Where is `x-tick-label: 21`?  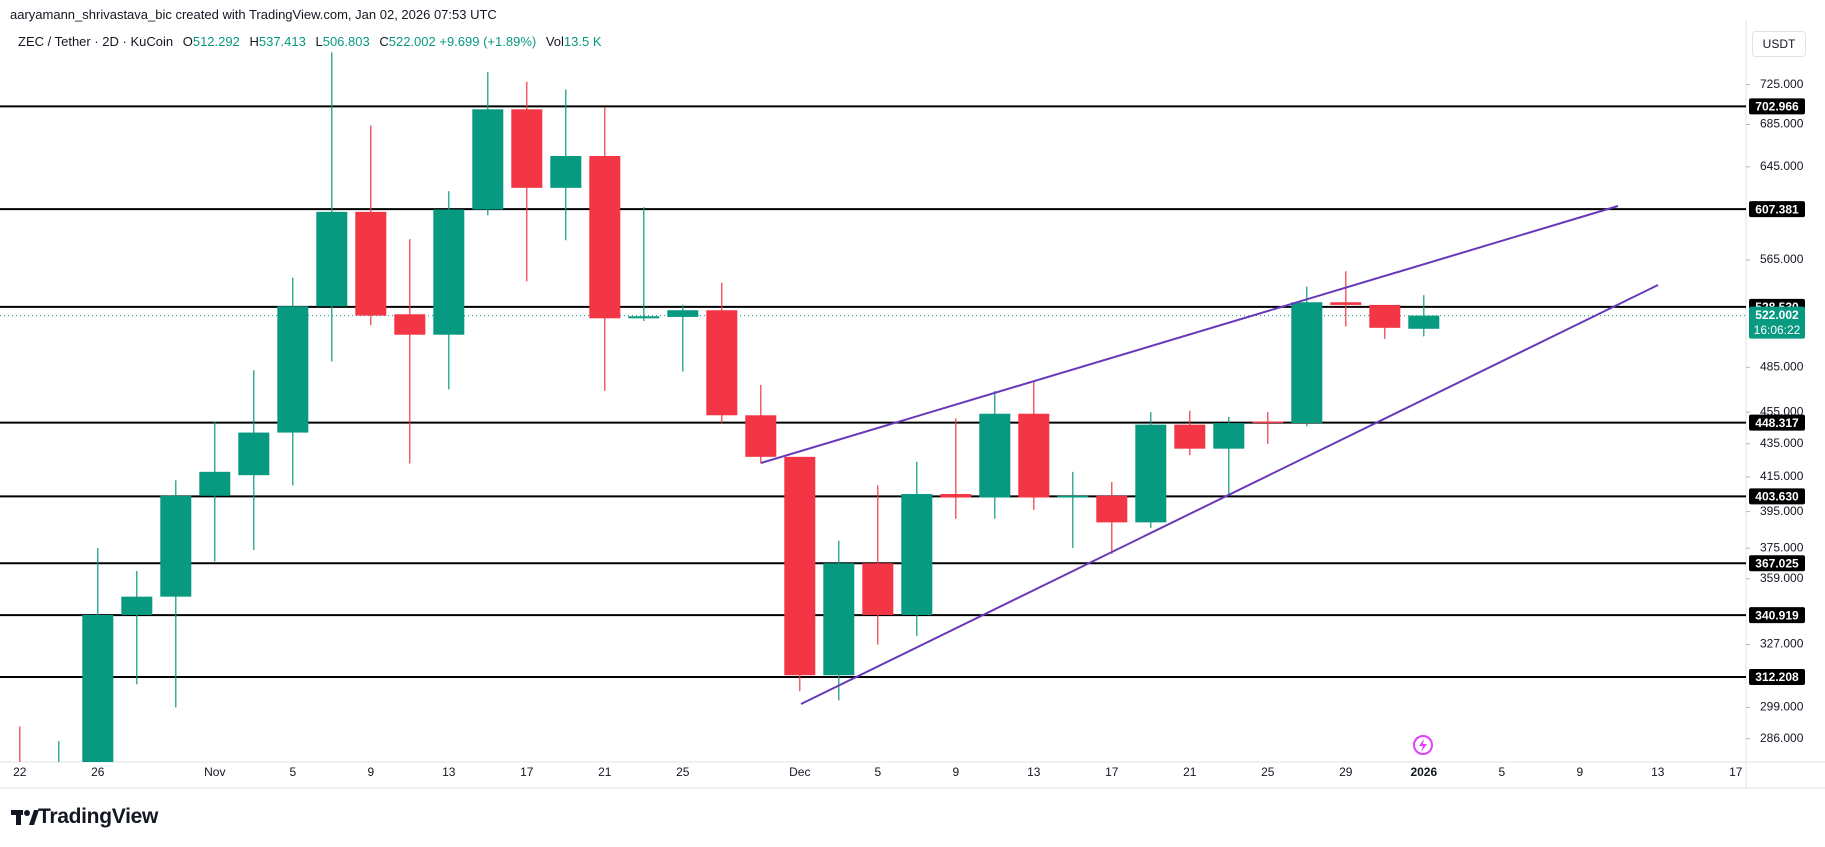 x-tick-label: 21 is located at coordinates (1190, 772).